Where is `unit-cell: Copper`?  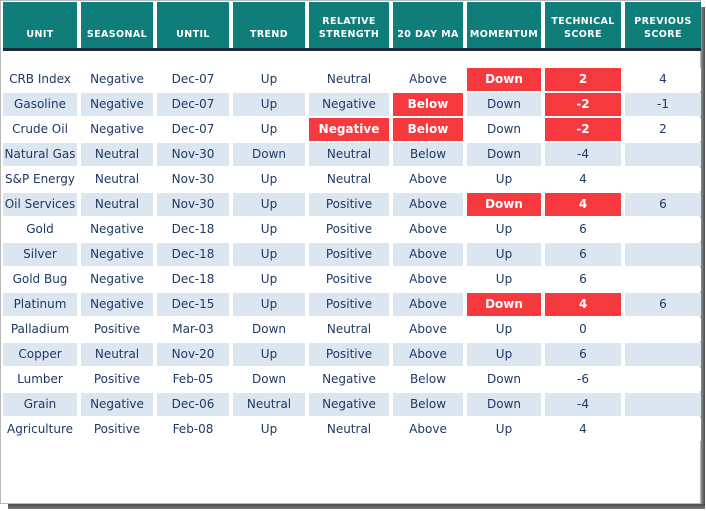 unit-cell: Copper is located at coordinates (40, 354).